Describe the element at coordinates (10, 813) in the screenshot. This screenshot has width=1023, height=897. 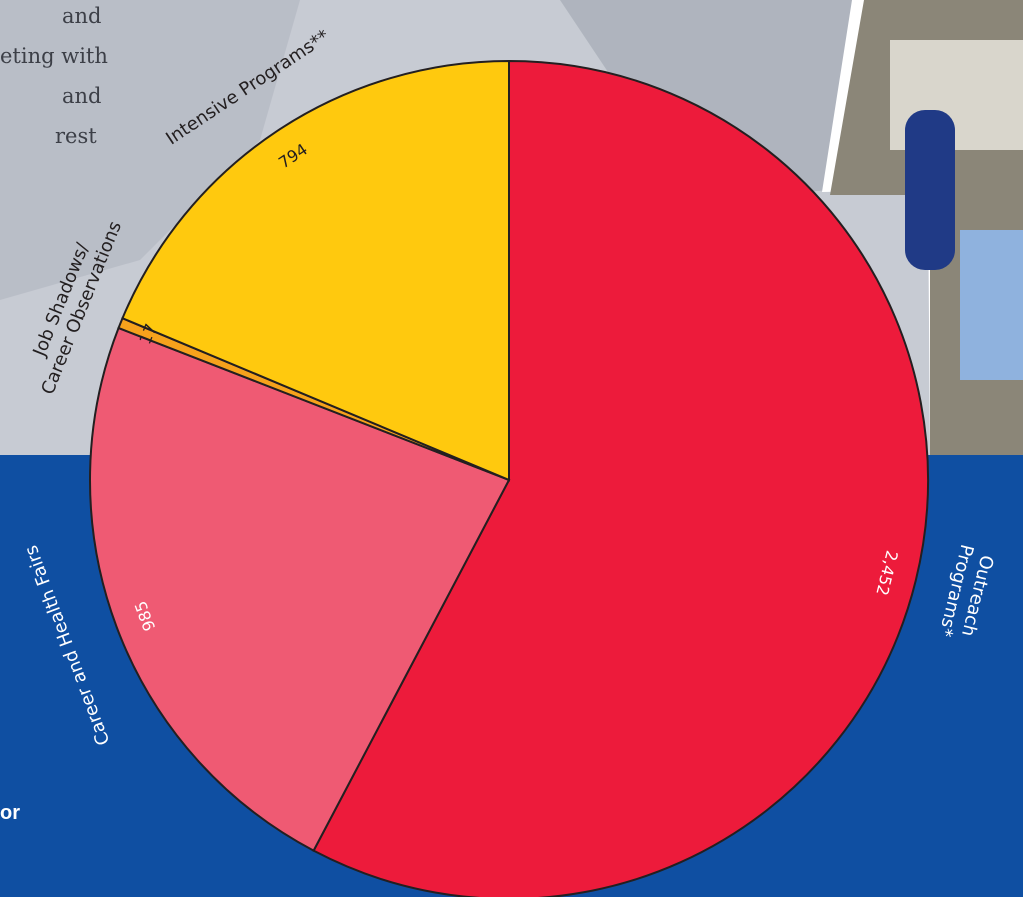
I see `background-text: or` at that location.